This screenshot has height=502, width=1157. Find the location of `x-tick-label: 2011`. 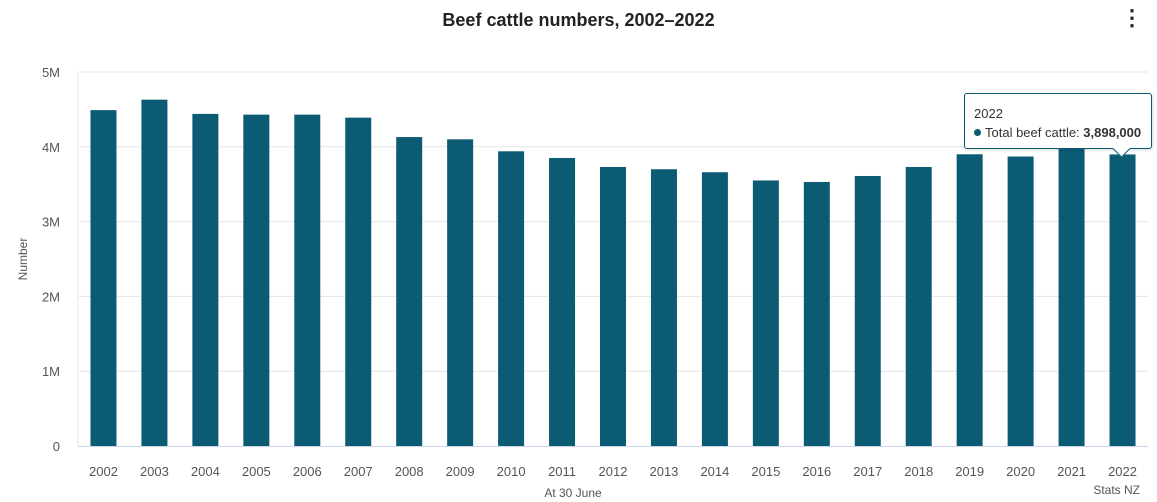

x-tick-label: 2011 is located at coordinates (562, 471).